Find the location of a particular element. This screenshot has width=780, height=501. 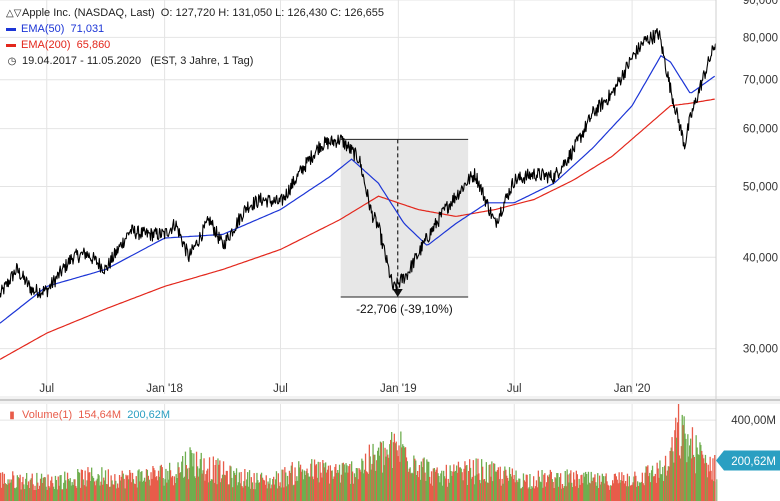

symbol-name: Apple Inc. (NASDAQ, Last) is located at coordinates (88, 13).